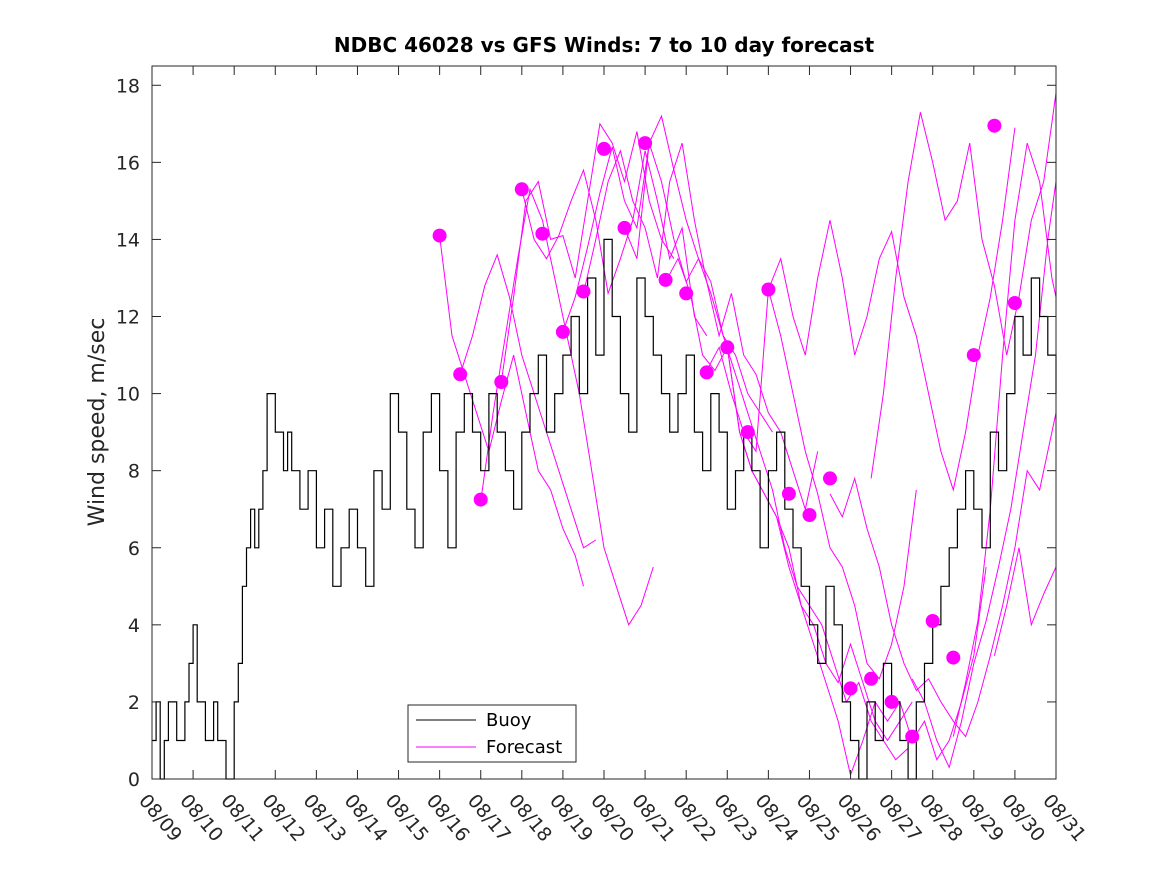 This screenshot has width=1167, height=875. Describe the element at coordinates (128, 395) in the screenshot. I see `y-tick-label: 10` at that location.